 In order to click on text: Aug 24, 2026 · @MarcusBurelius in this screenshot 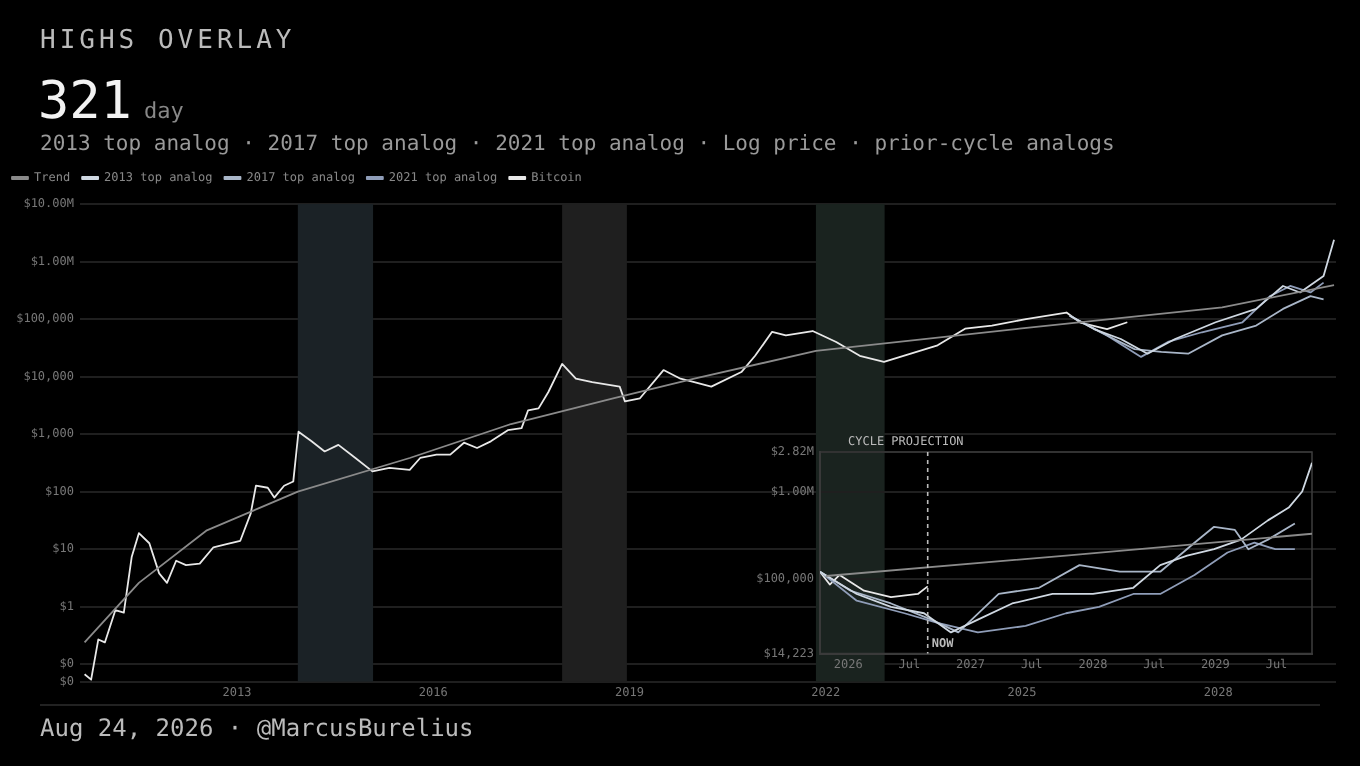, I will do `click(257, 728)`.